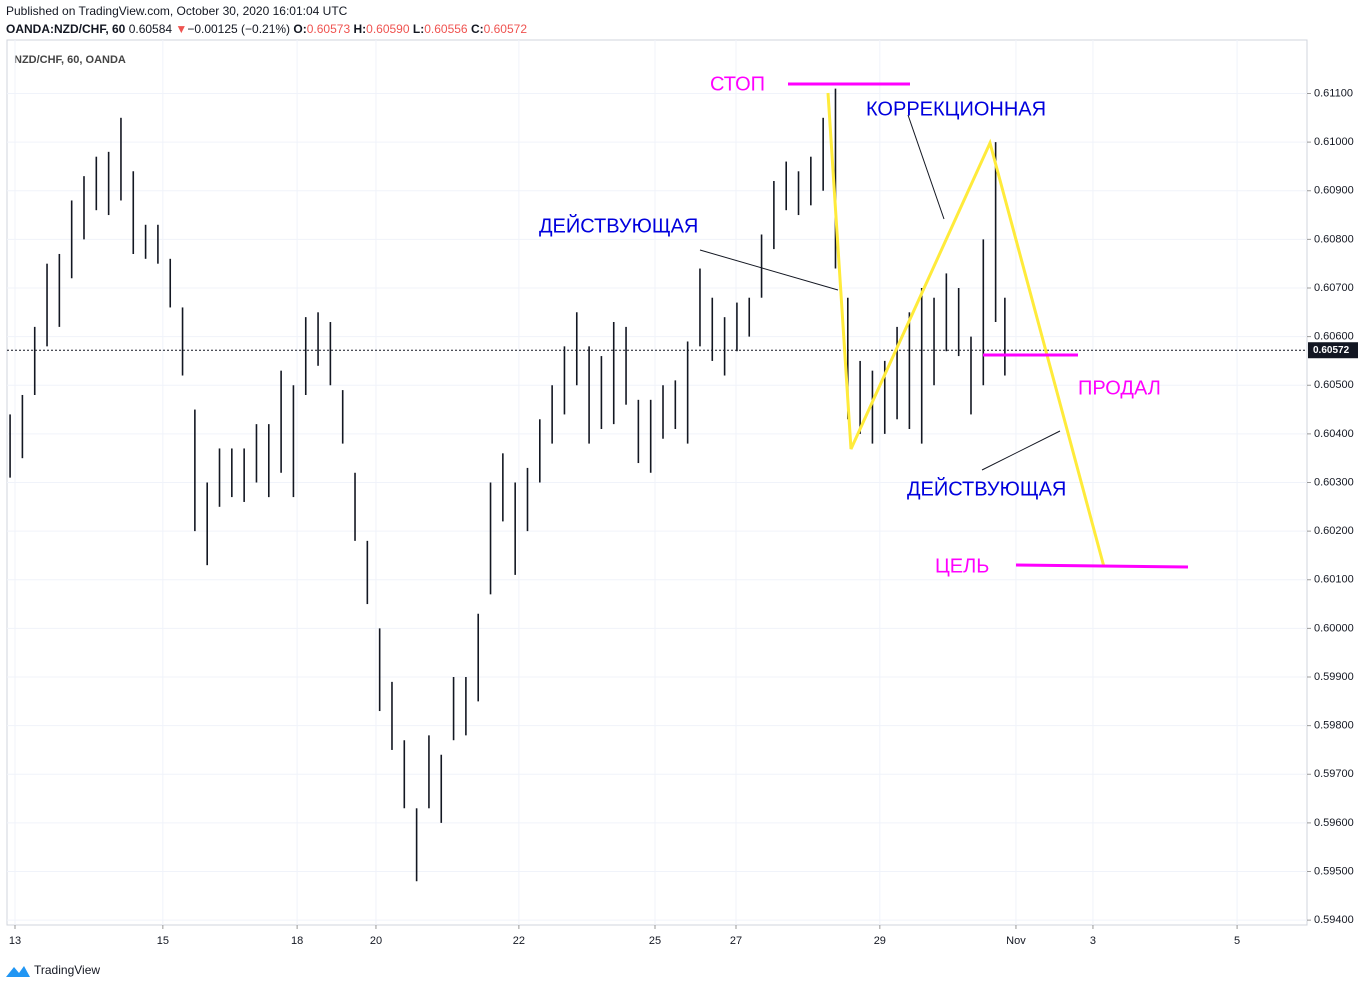 The image size is (1366, 989). I want to click on y-tick-label: 0.60400, so click(1334, 434).